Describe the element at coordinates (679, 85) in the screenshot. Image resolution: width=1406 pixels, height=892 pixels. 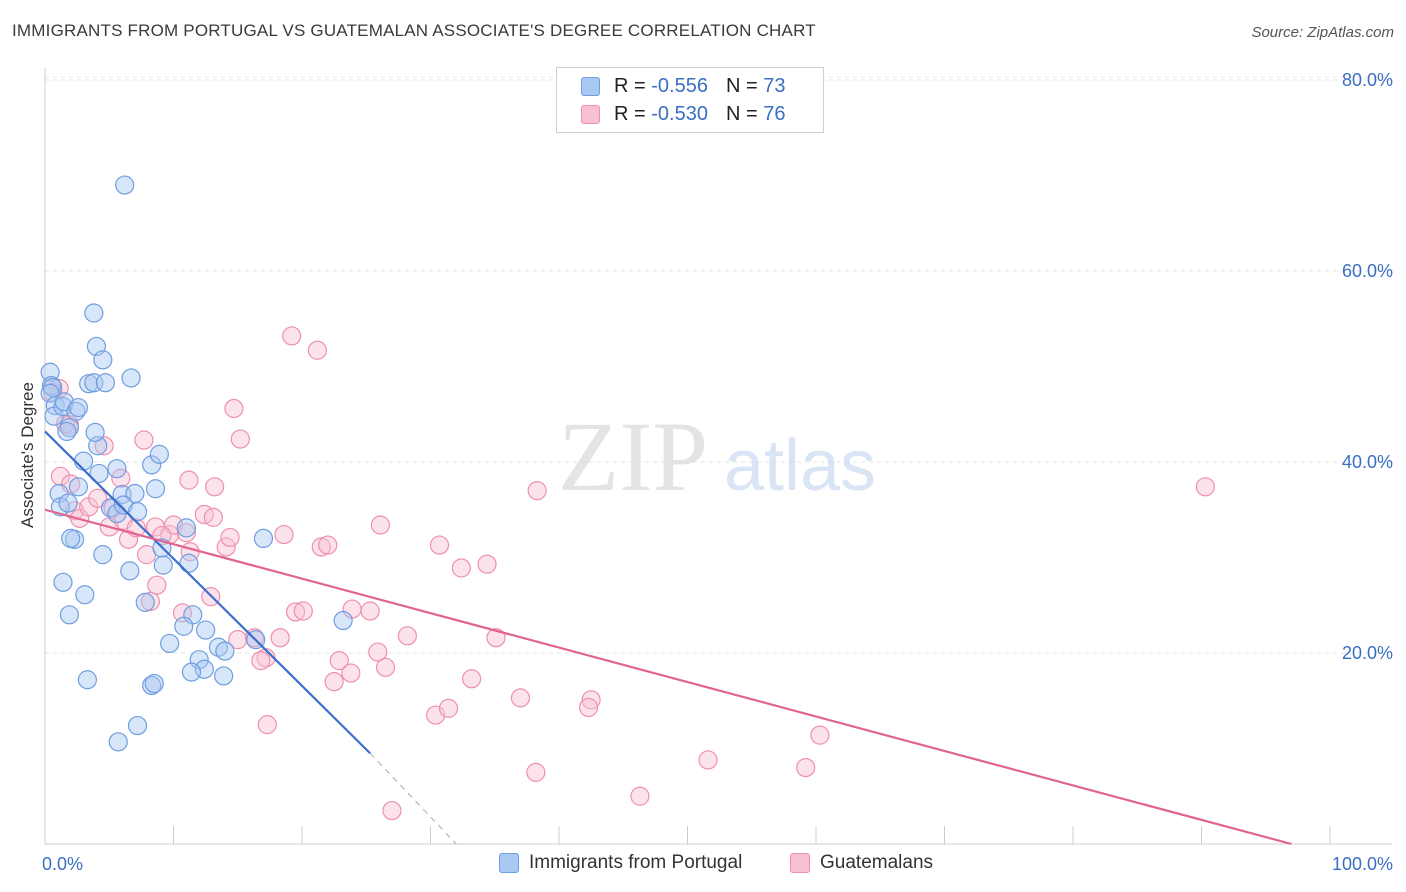
I see `r-value: -0.556` at that location.